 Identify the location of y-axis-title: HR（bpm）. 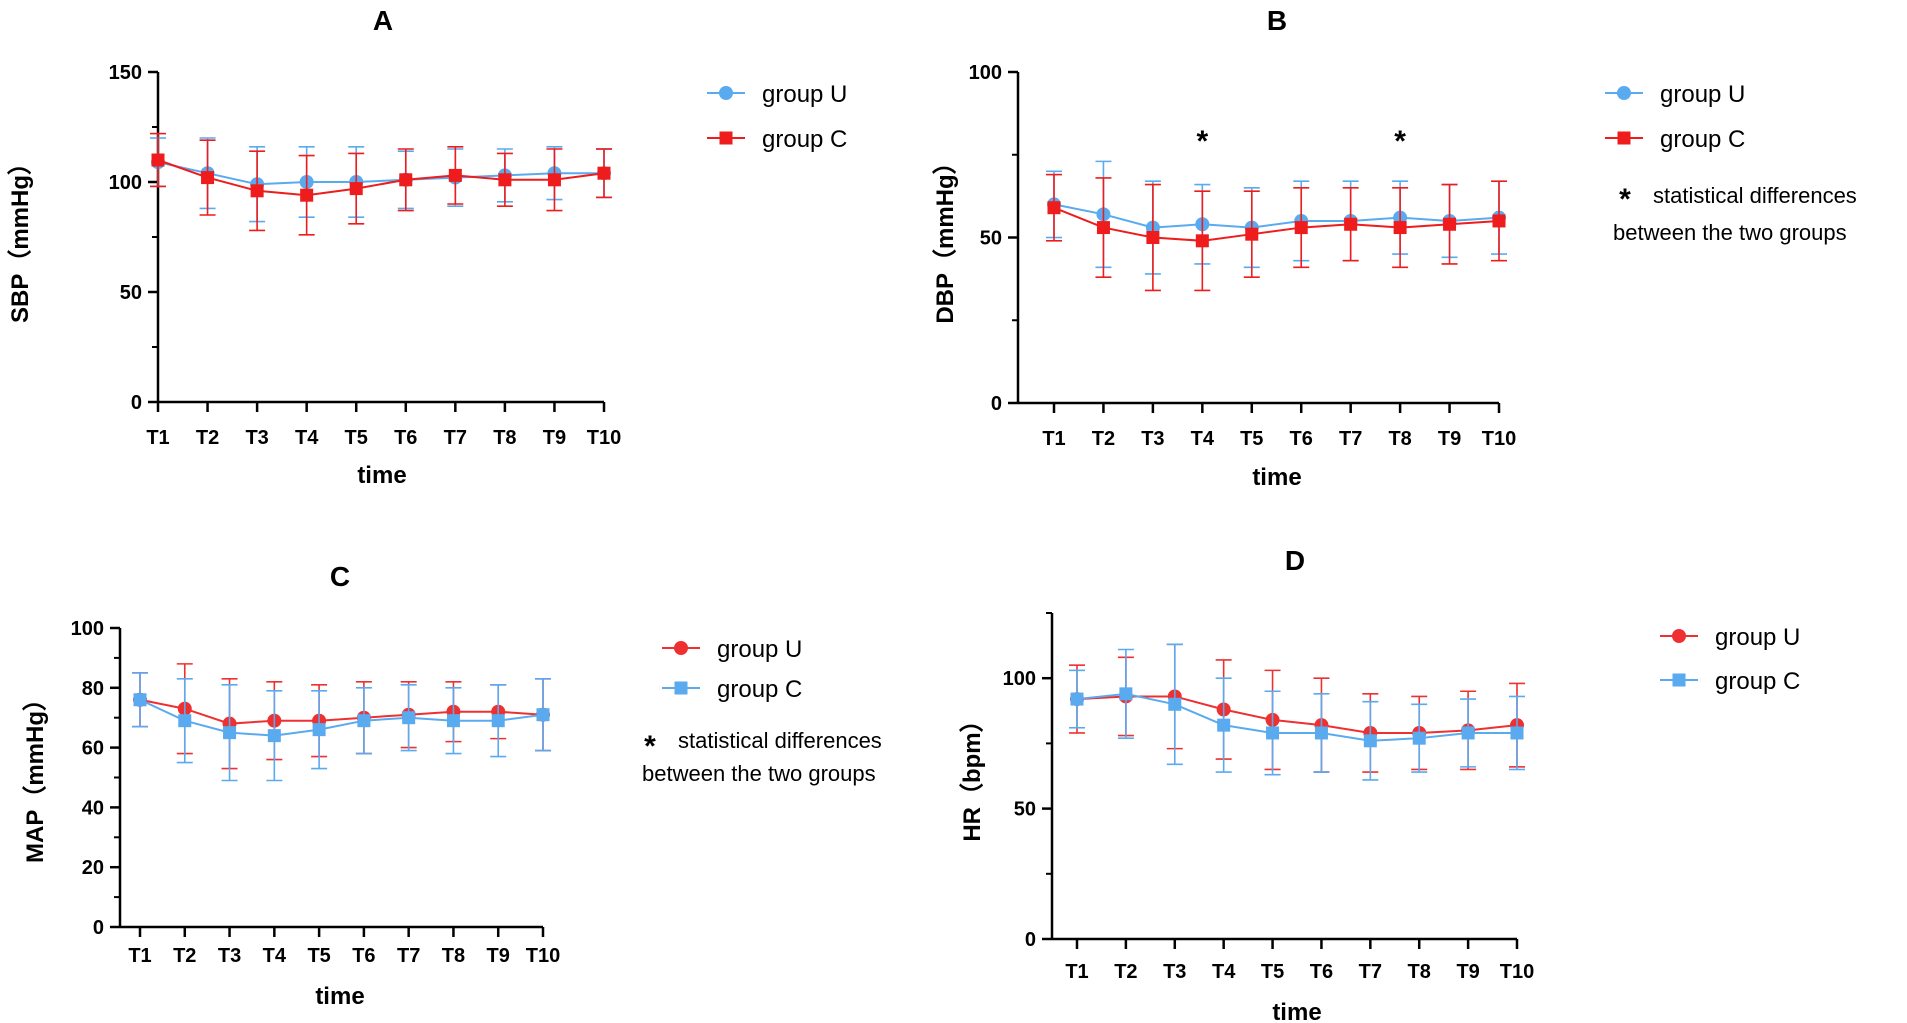
(972, 774).